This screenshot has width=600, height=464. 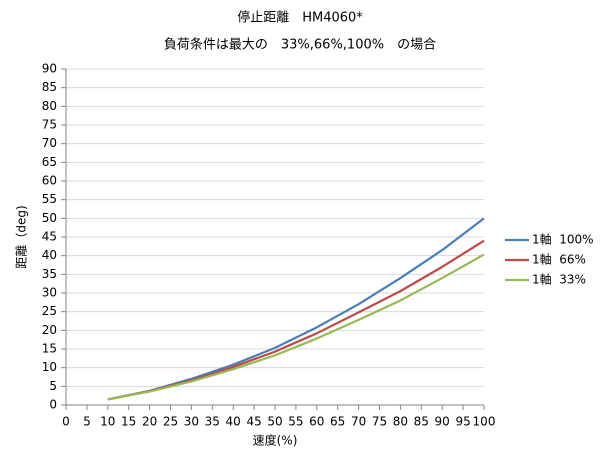 What do you see at coordinates (316, 422) in the screenshot?
I see `x-tick-label: 60` at bounding box center [316, 422].